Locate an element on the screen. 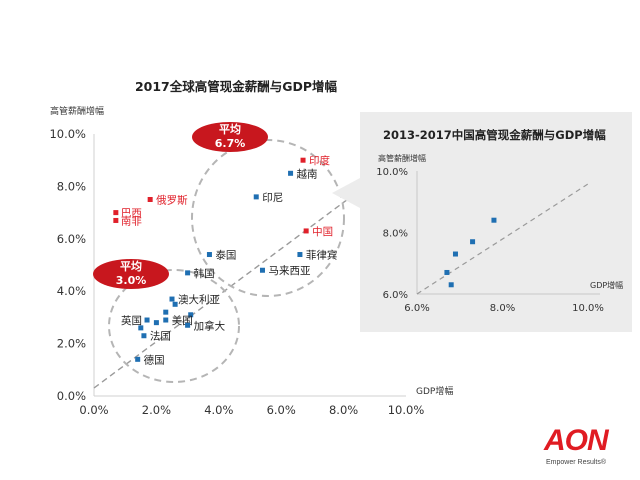 This screenshot has height=480, width=640. main-data-point-label: 法国 is located at coordinates (160, 336).